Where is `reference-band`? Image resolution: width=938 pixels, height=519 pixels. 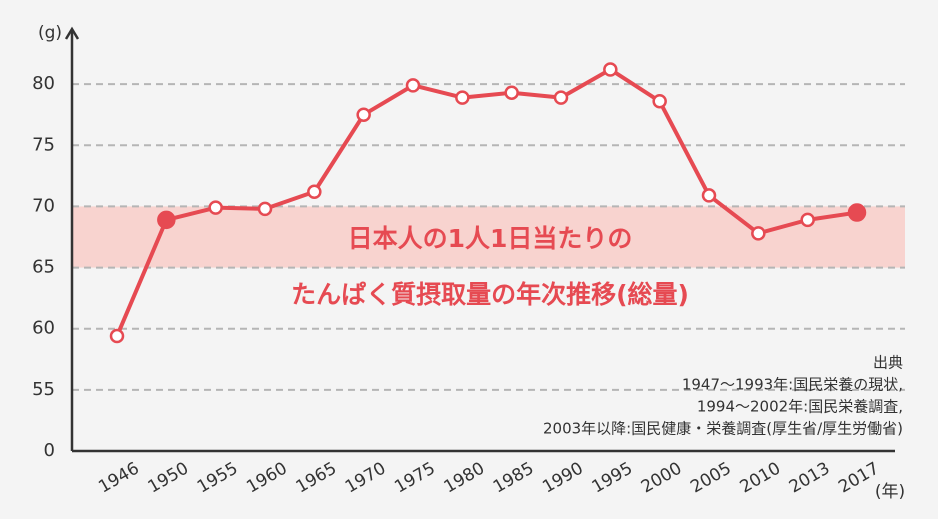 reference-band is located at coordinates (488, 237).